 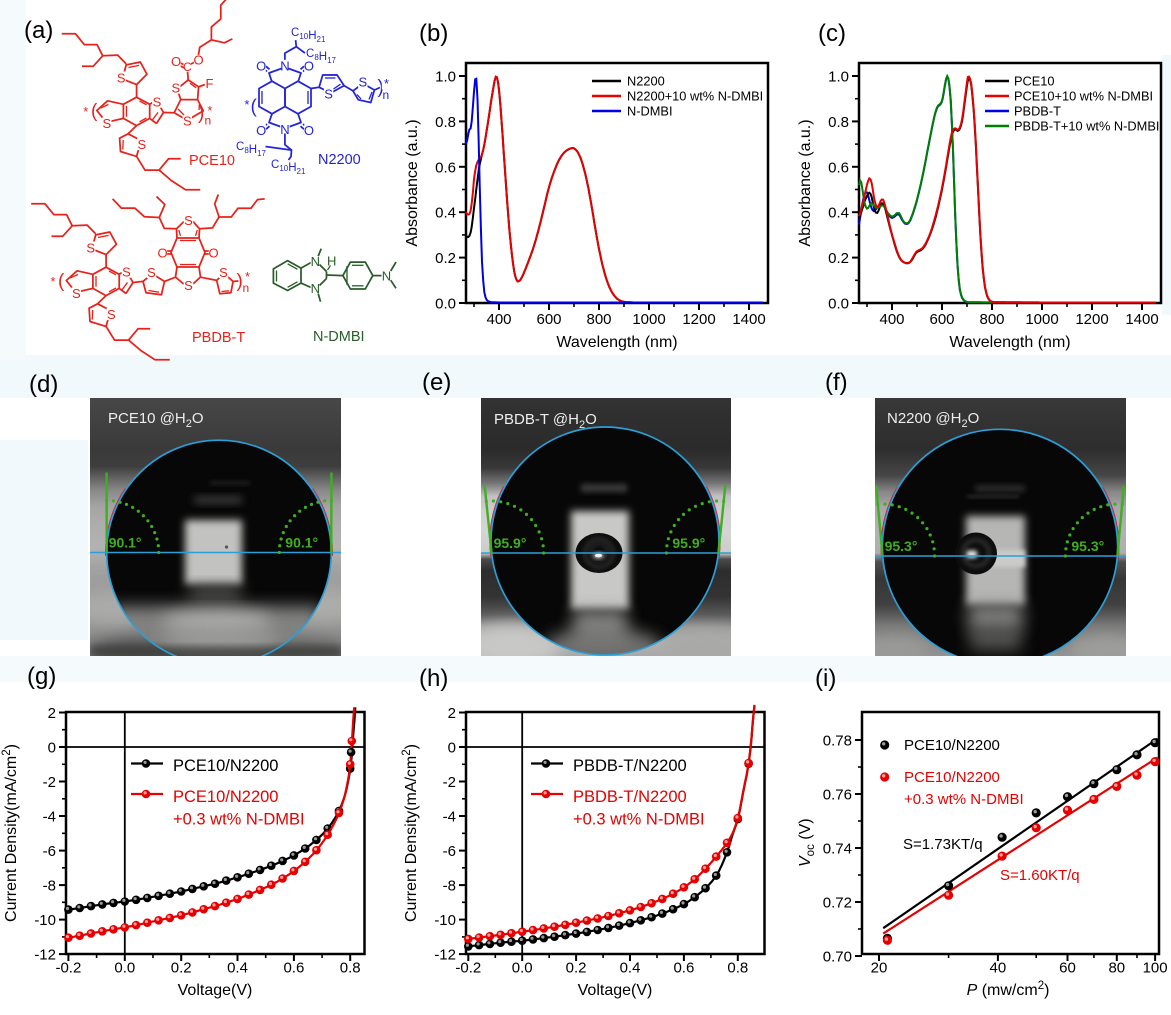 What do you see at coordinates (688, 543) in the screenshot?
I see `svg-text: 95.9°` at bounding box center [688, 543].